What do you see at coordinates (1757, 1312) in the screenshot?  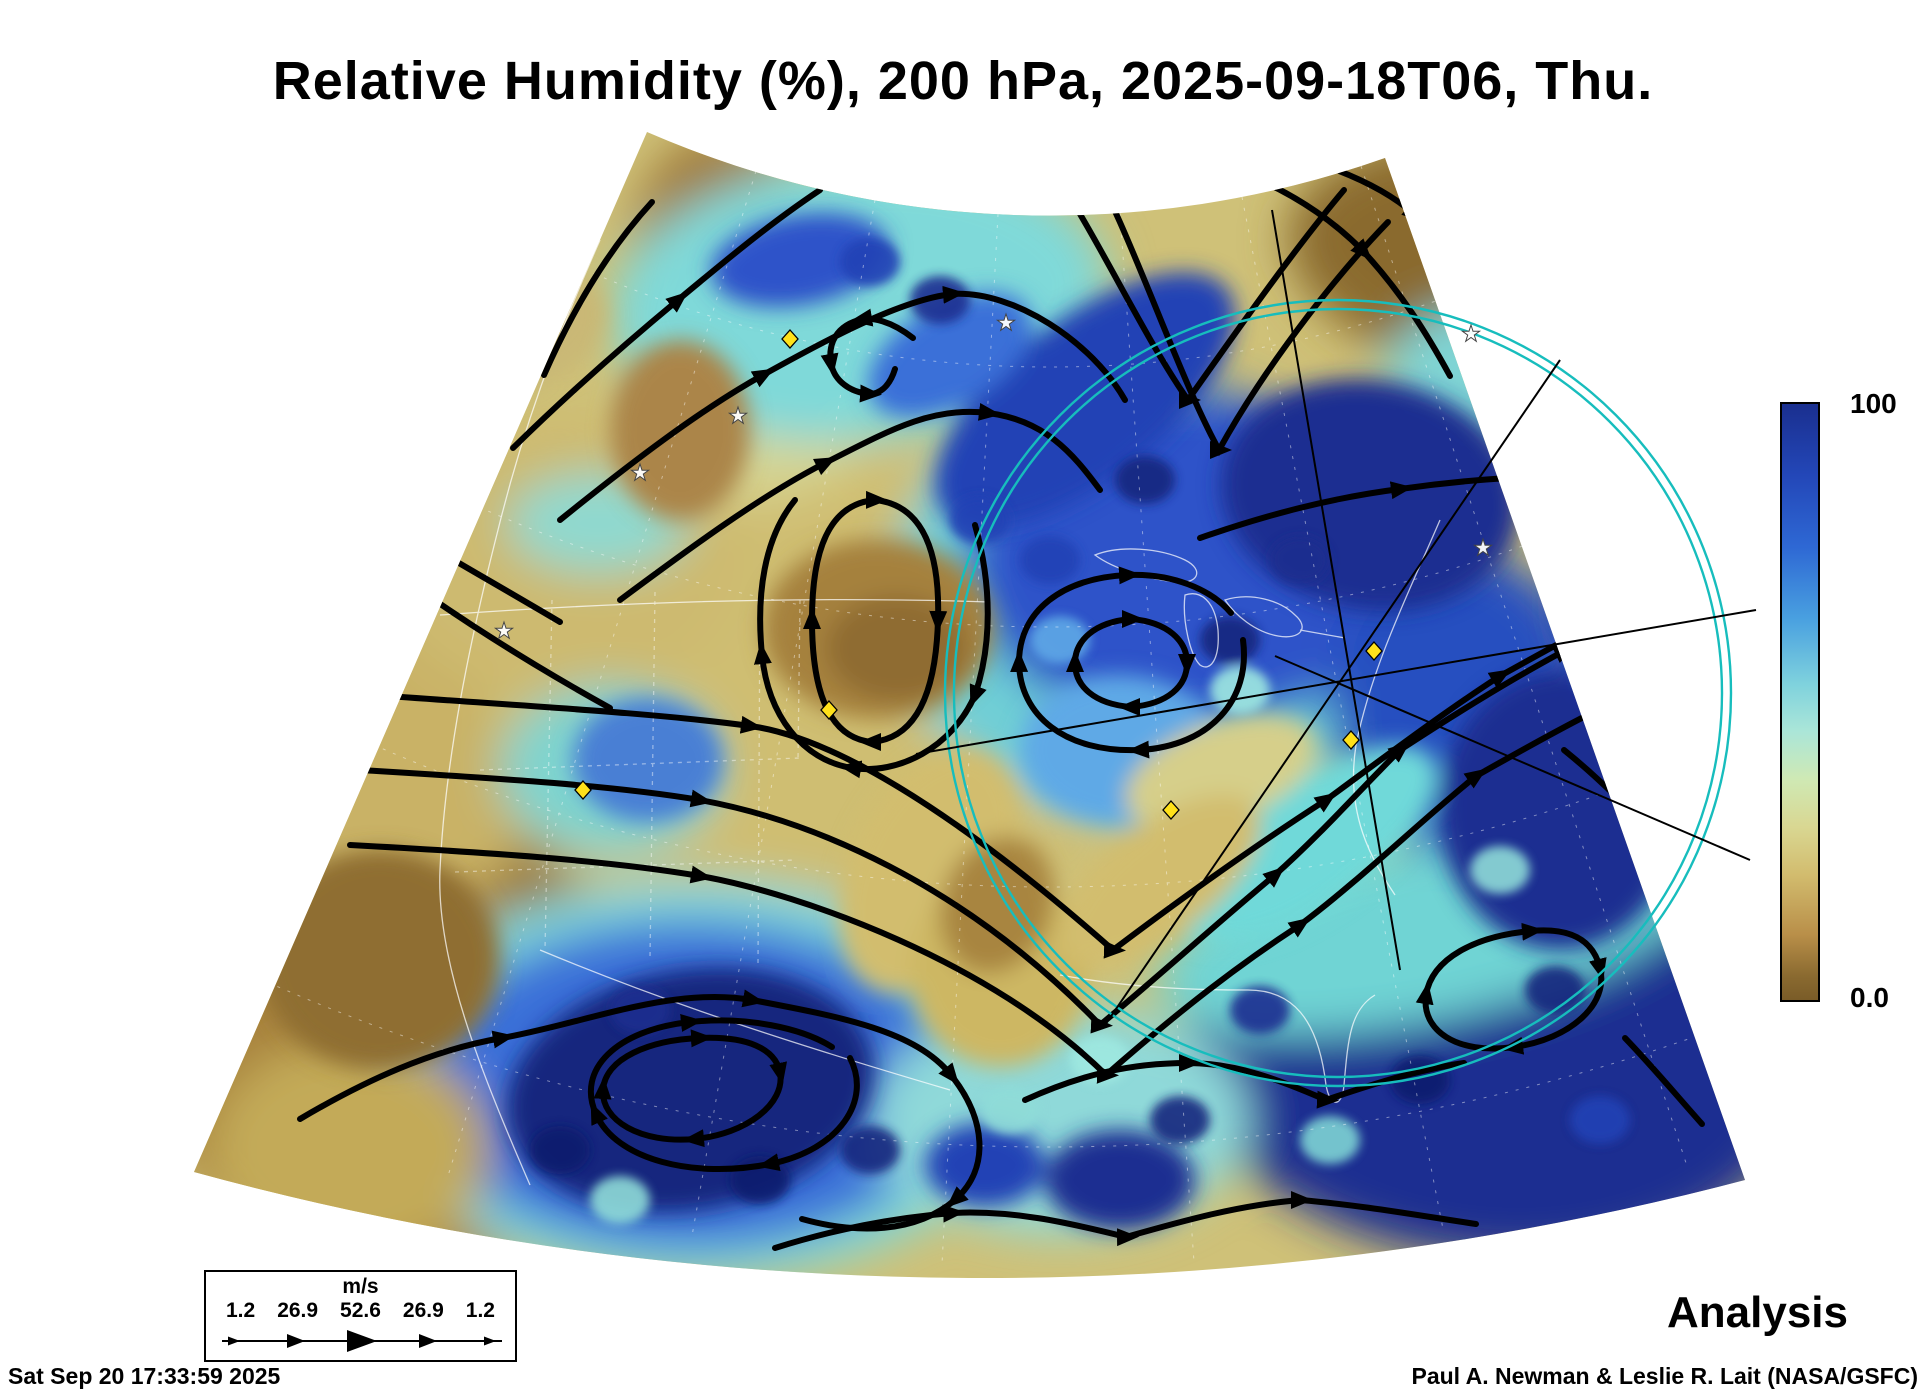 I see `analysis-label: Analysis` at bounding box center [1757, 1312].